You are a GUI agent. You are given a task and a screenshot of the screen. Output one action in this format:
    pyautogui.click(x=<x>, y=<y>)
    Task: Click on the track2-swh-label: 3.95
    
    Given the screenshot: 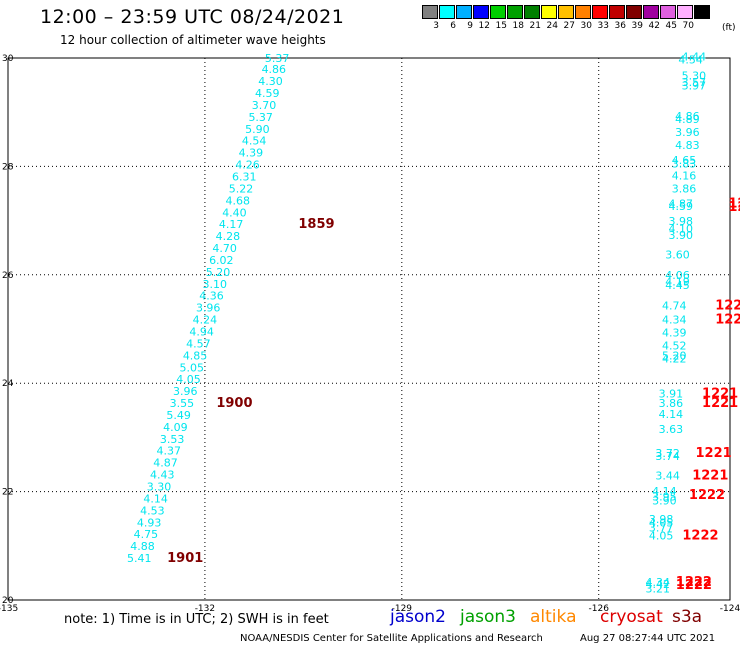 What is the action you would take?
    pyautogui.click(x=664, y=496)
    